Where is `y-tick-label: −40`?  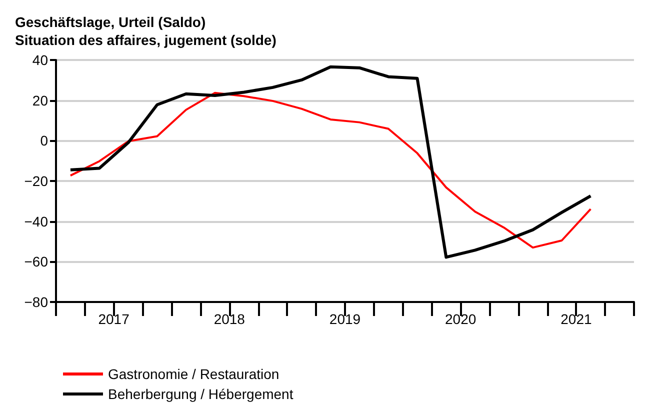
y-tick-label: −40 is located at coordinates (36, 221).